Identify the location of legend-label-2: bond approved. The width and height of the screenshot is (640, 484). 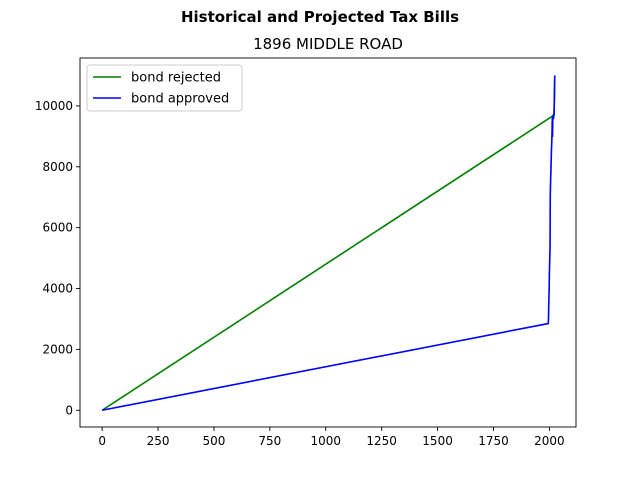
(180, 99).